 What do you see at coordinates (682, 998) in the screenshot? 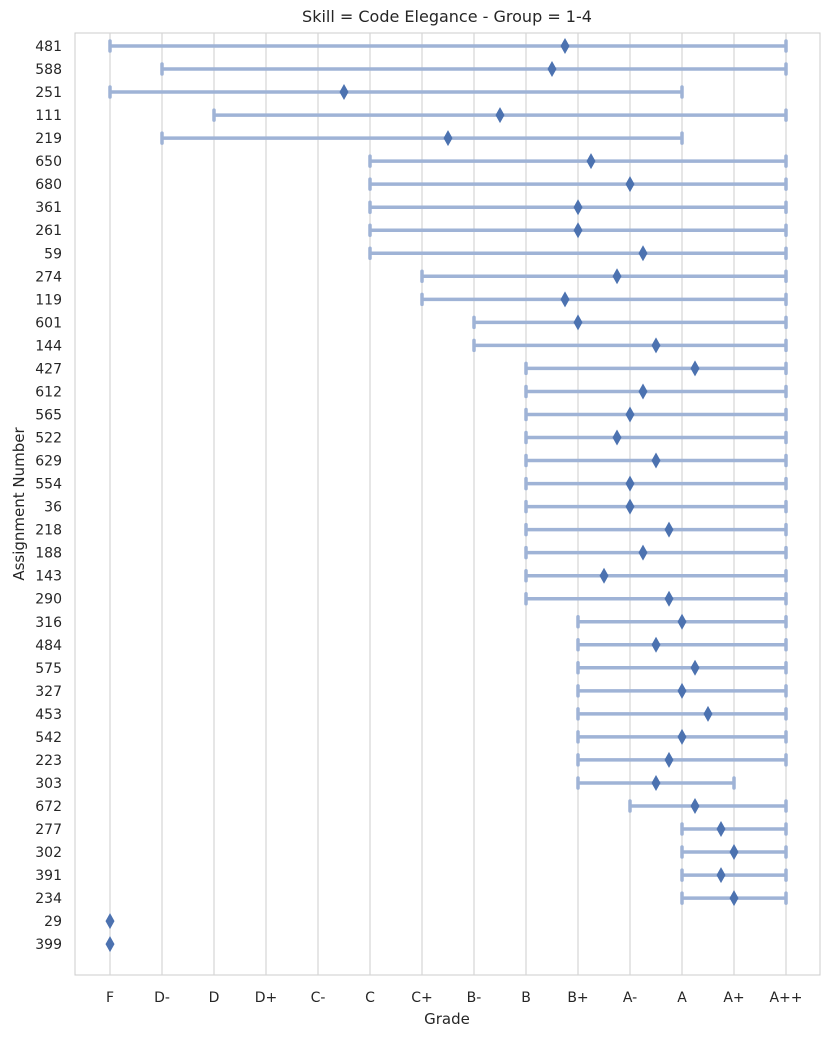
I see `x-tick-label-11: A` at bounding box center [682, 998].